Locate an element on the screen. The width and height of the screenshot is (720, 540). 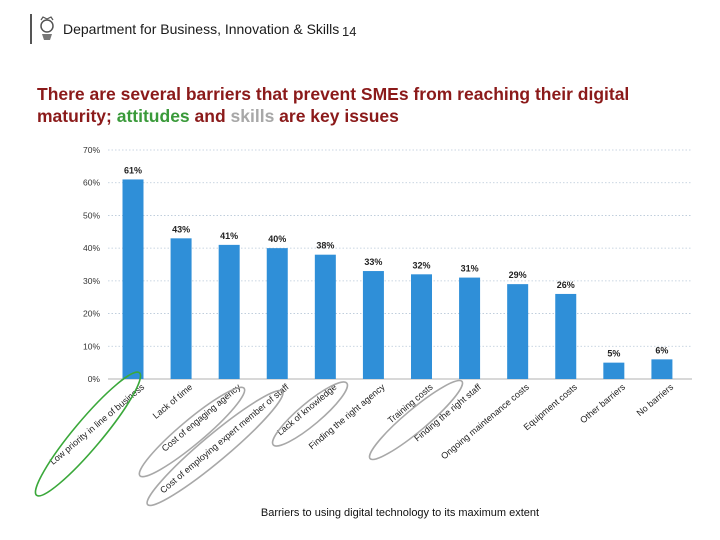
attitudes-highlight is located at coordinates (88, 434).